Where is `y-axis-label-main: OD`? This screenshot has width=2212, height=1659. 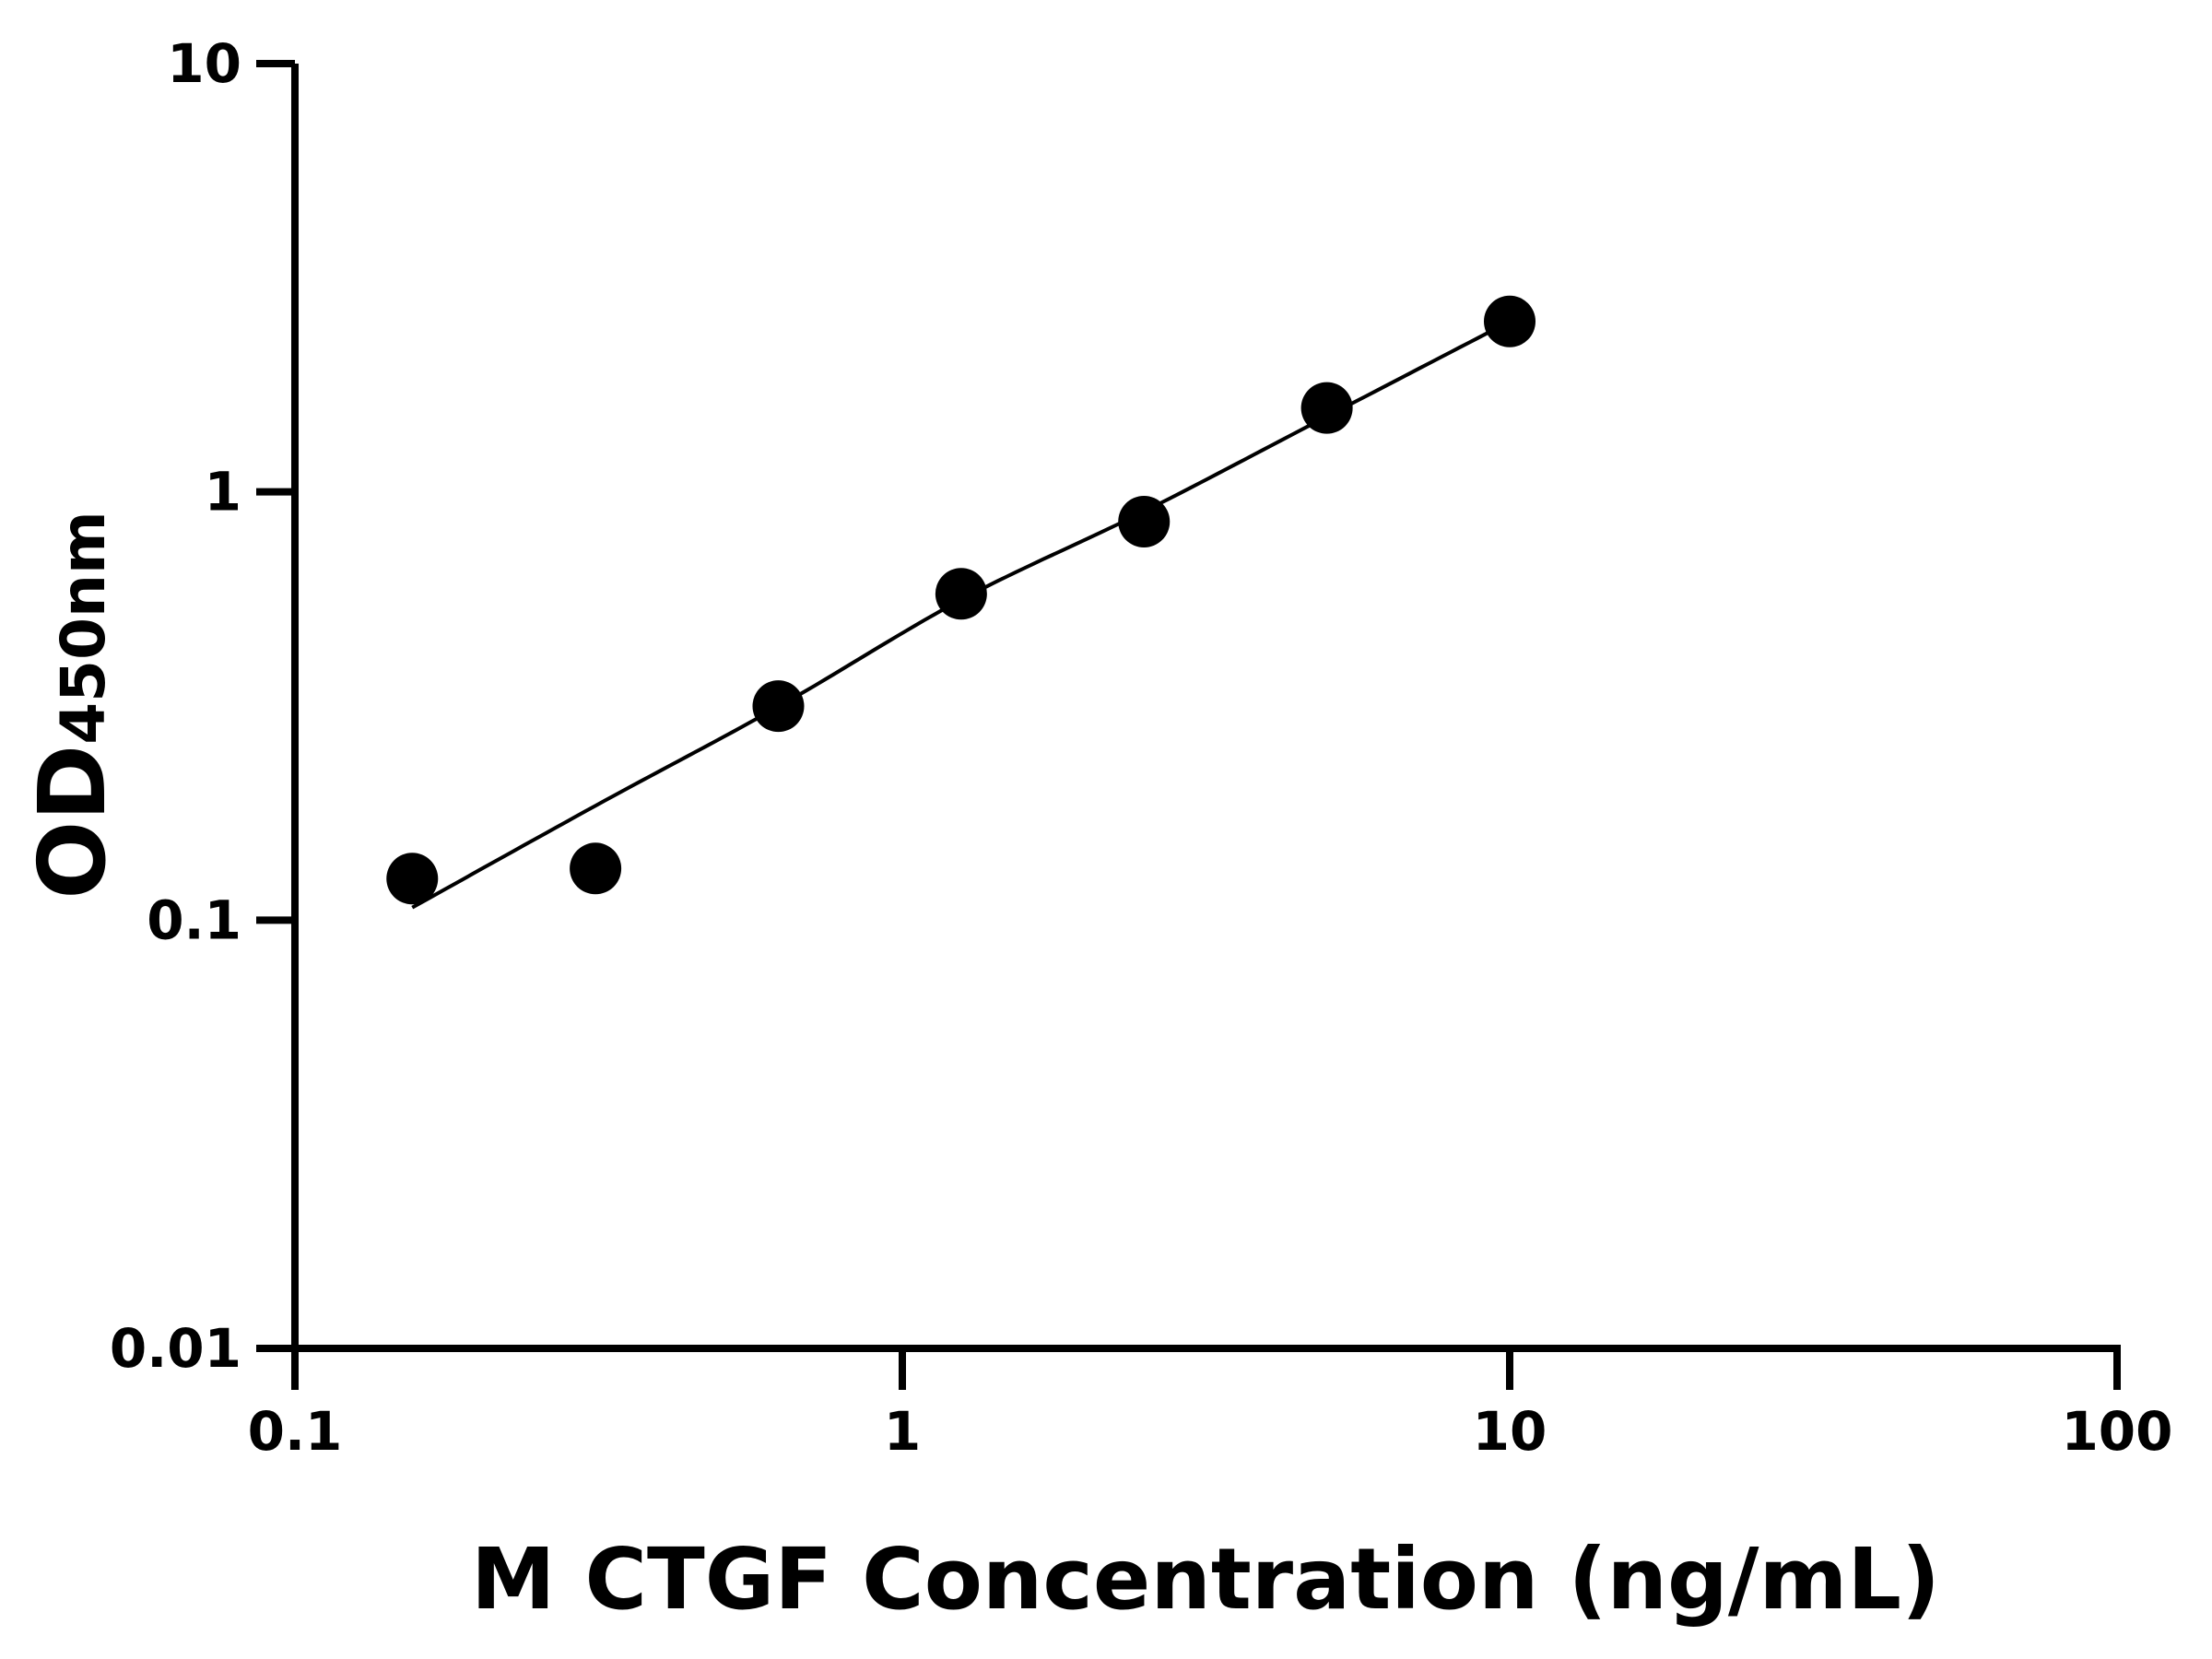
y-axis-label-main: OD is located at coordinates (72, 822).